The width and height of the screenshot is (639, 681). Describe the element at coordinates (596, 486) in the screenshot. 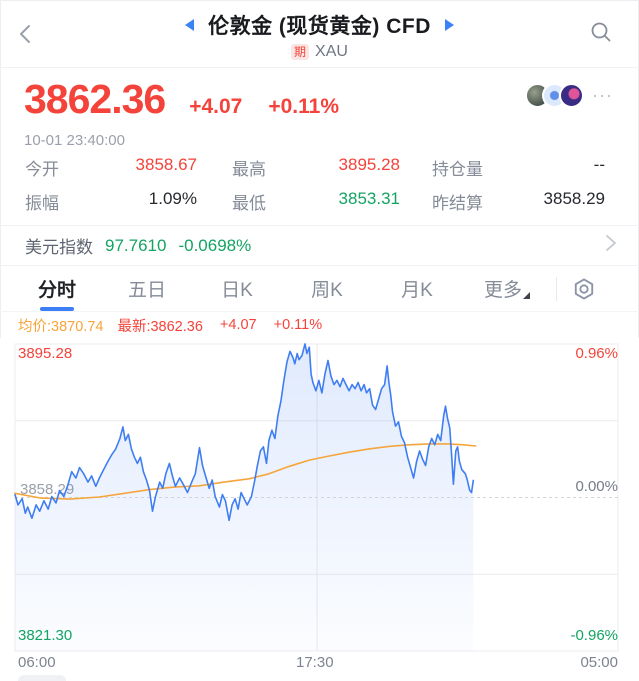

I see `baseline-pct-label: 0.00%` at that location.